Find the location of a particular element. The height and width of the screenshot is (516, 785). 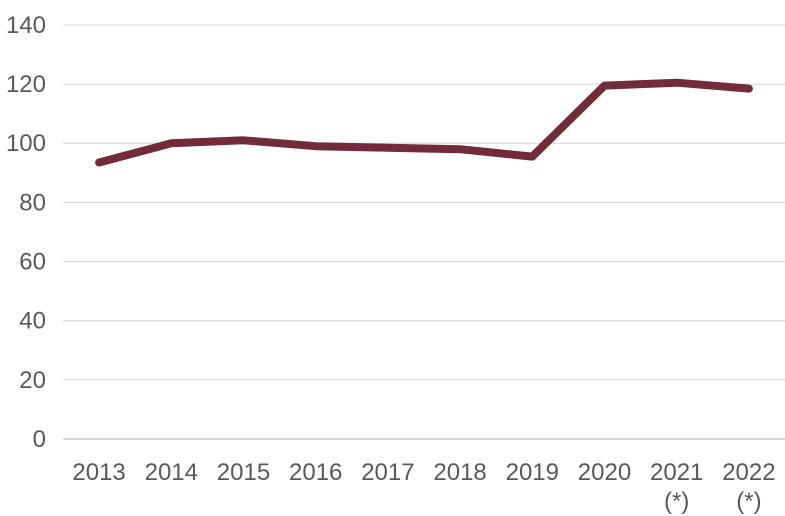

y-tick-label: 80 is located at coordinates (32, 202).